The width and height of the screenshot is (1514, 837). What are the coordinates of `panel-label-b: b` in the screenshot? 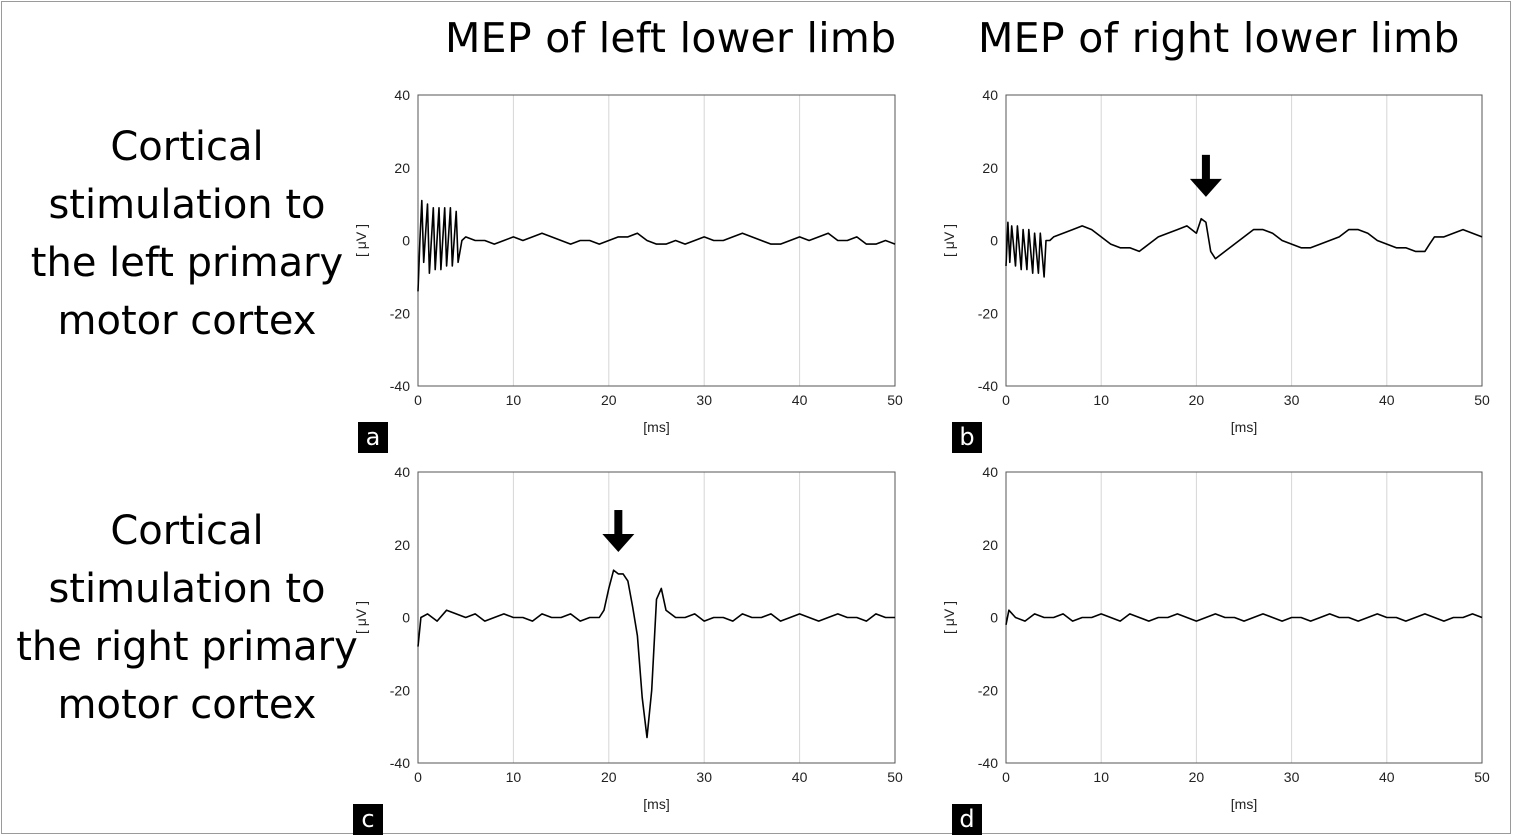 It's located at (967, 437).